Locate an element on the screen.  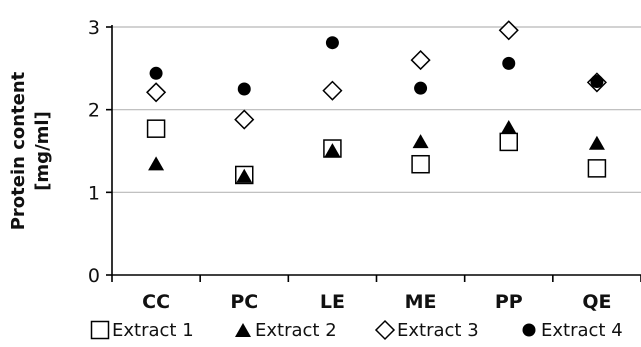
legend: Extract 1 Extract 2 Extract 3 Extract 4 is located at coordinates (356, 330).